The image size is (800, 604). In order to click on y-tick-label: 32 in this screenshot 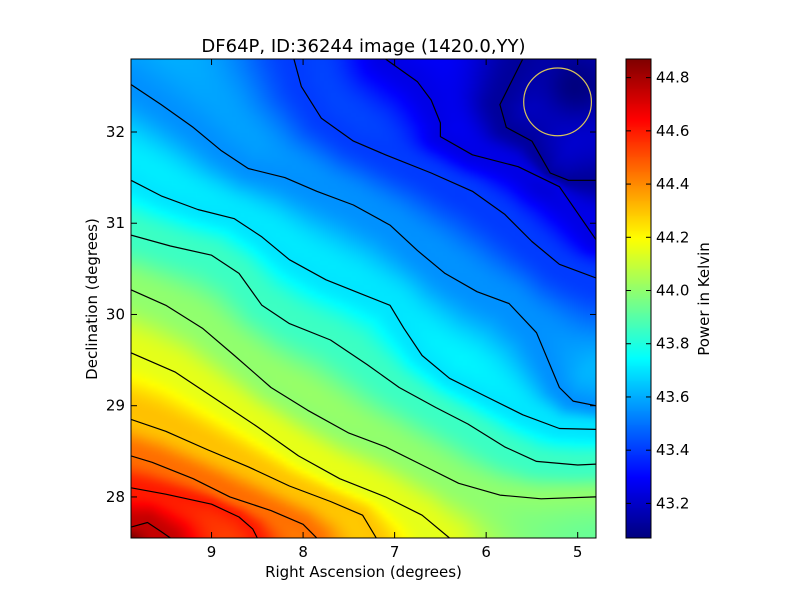, I will do `click(115, 132)`.